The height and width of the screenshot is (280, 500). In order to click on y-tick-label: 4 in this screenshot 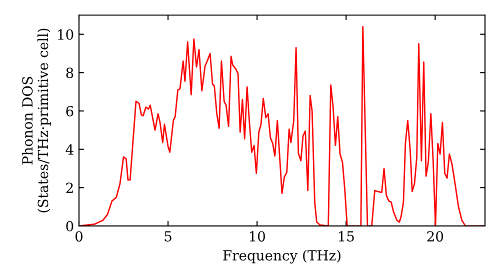, I will do `click(70, 149)`.